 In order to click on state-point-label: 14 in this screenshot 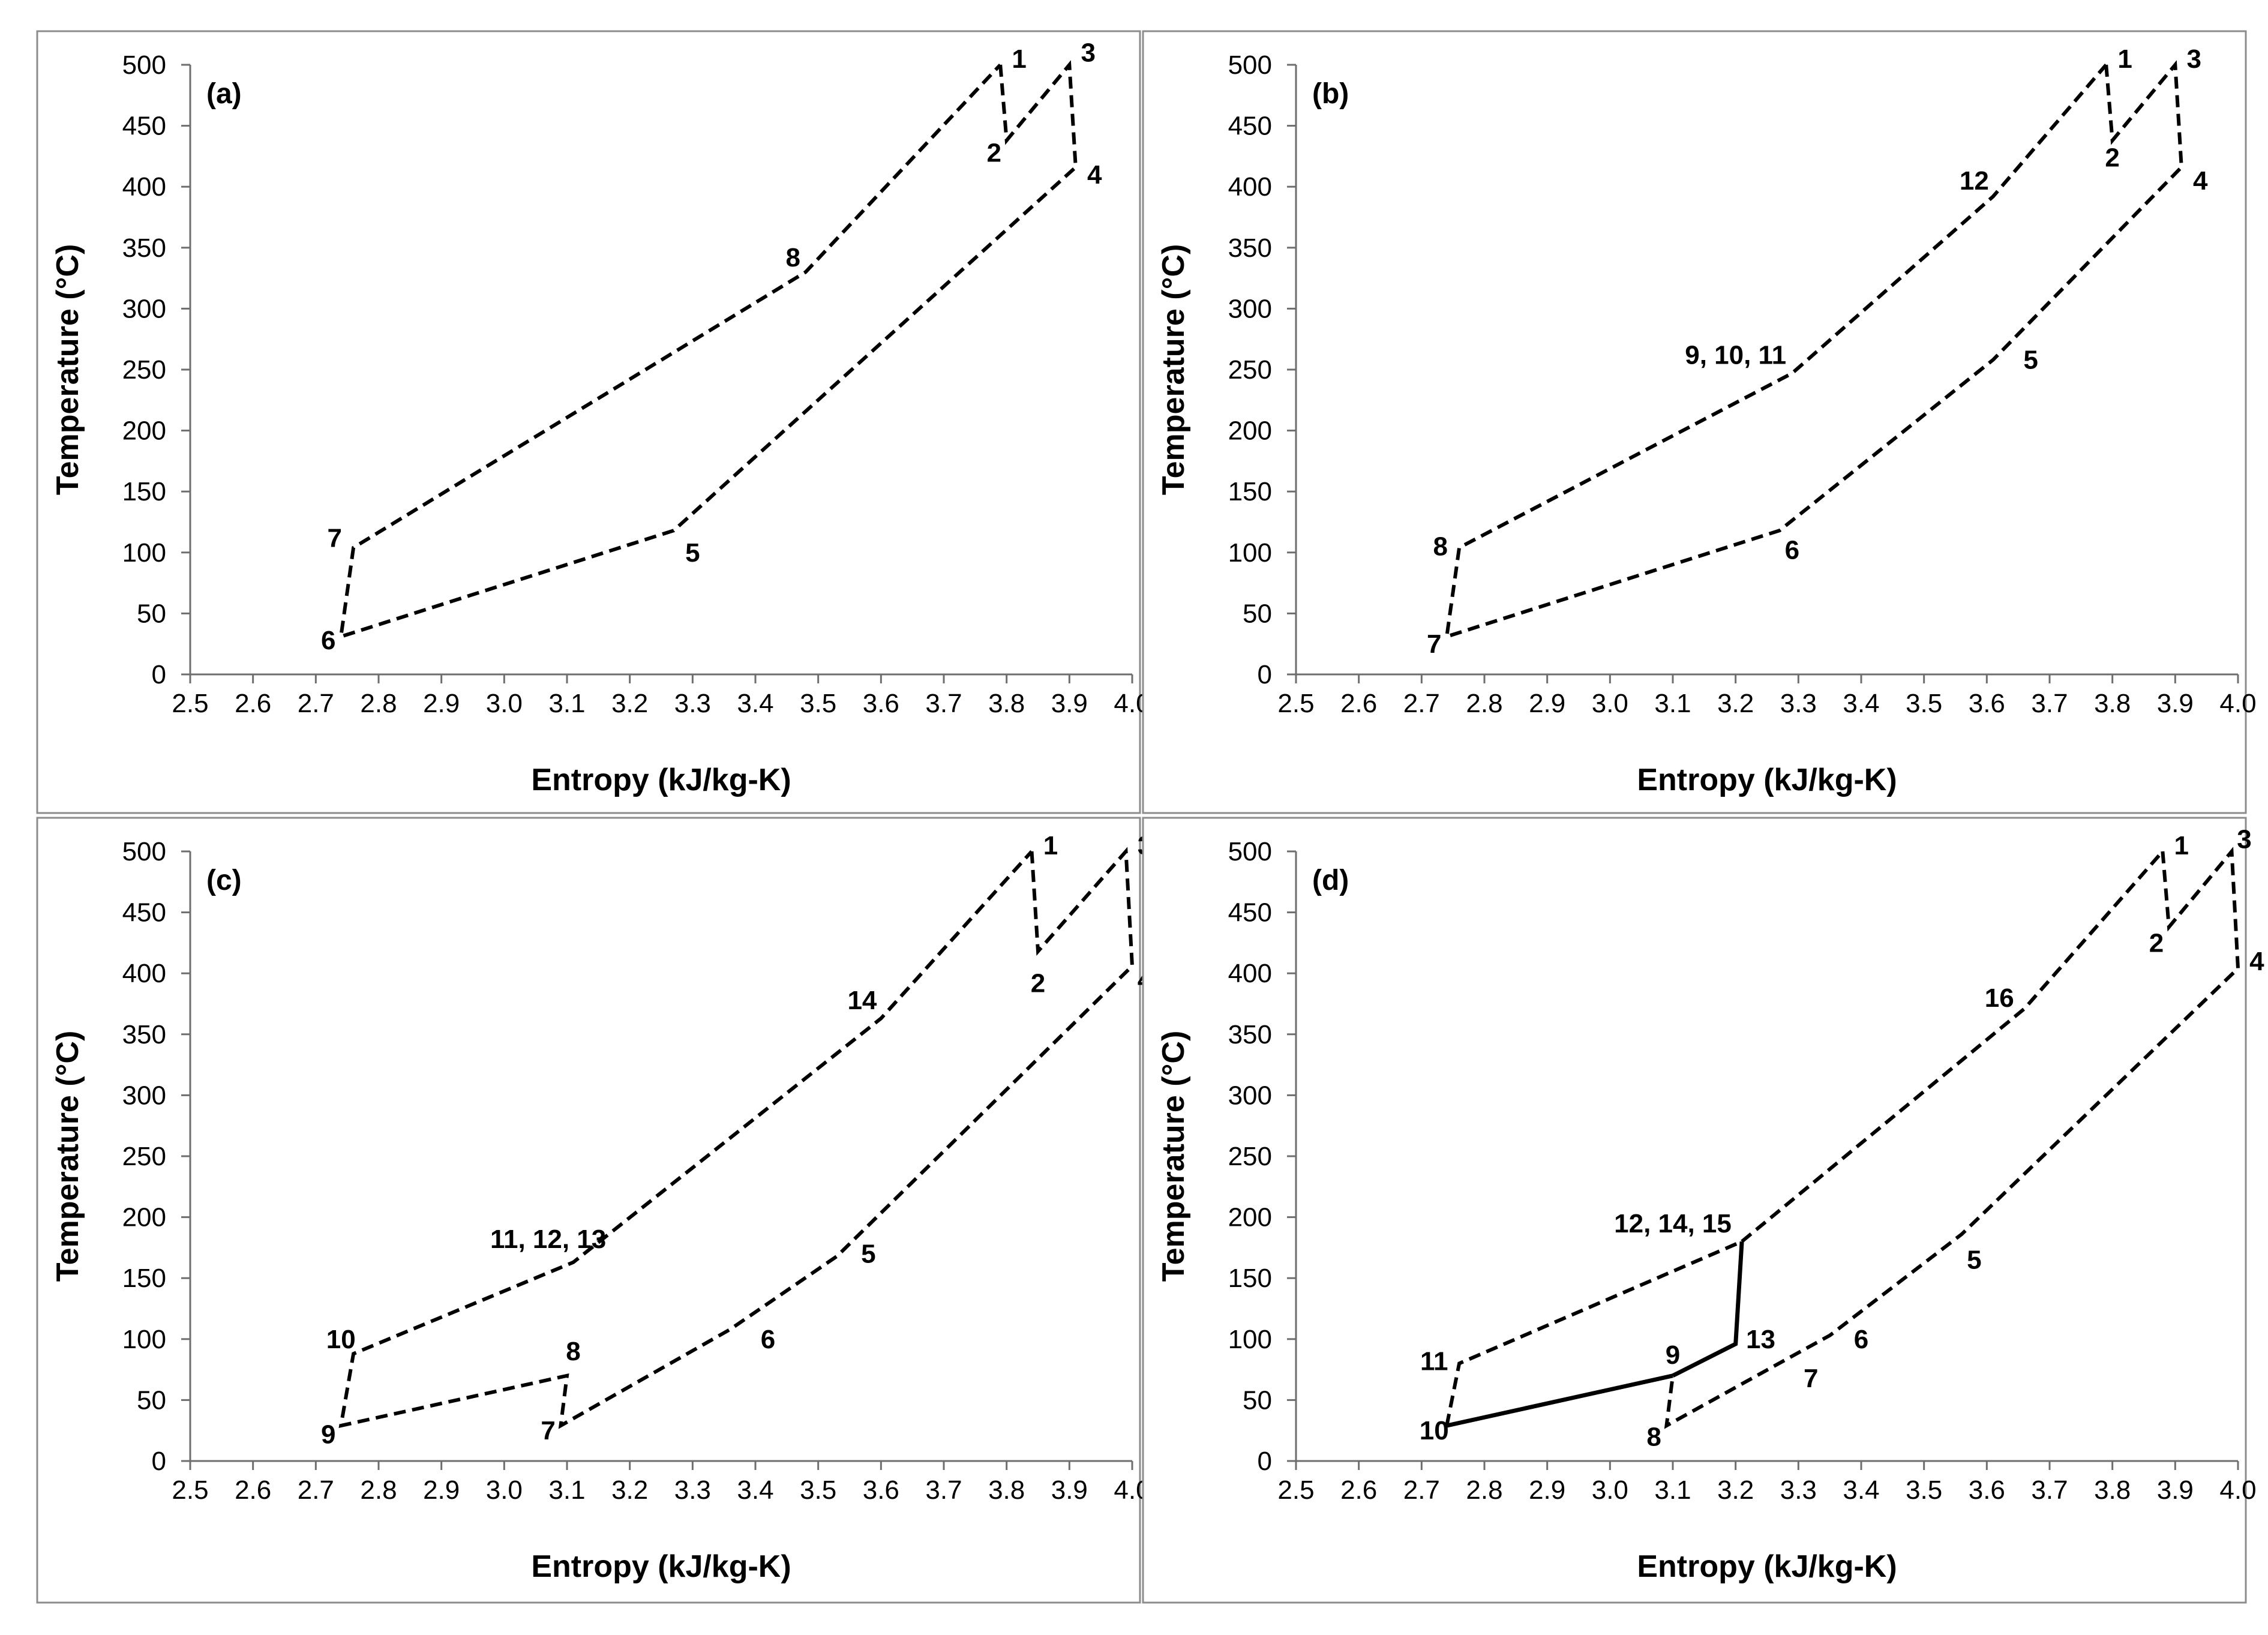, I will do `click(862, 1000)`.